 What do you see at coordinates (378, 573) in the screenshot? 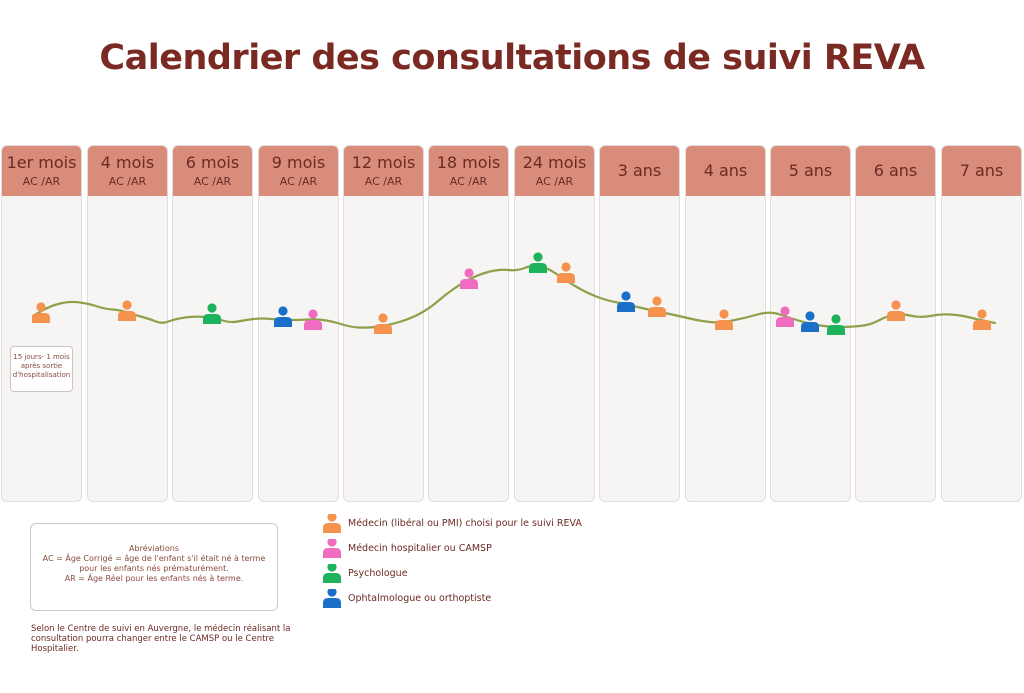
I see `legend-label: Psychologue` at bounding box center [378, 573].